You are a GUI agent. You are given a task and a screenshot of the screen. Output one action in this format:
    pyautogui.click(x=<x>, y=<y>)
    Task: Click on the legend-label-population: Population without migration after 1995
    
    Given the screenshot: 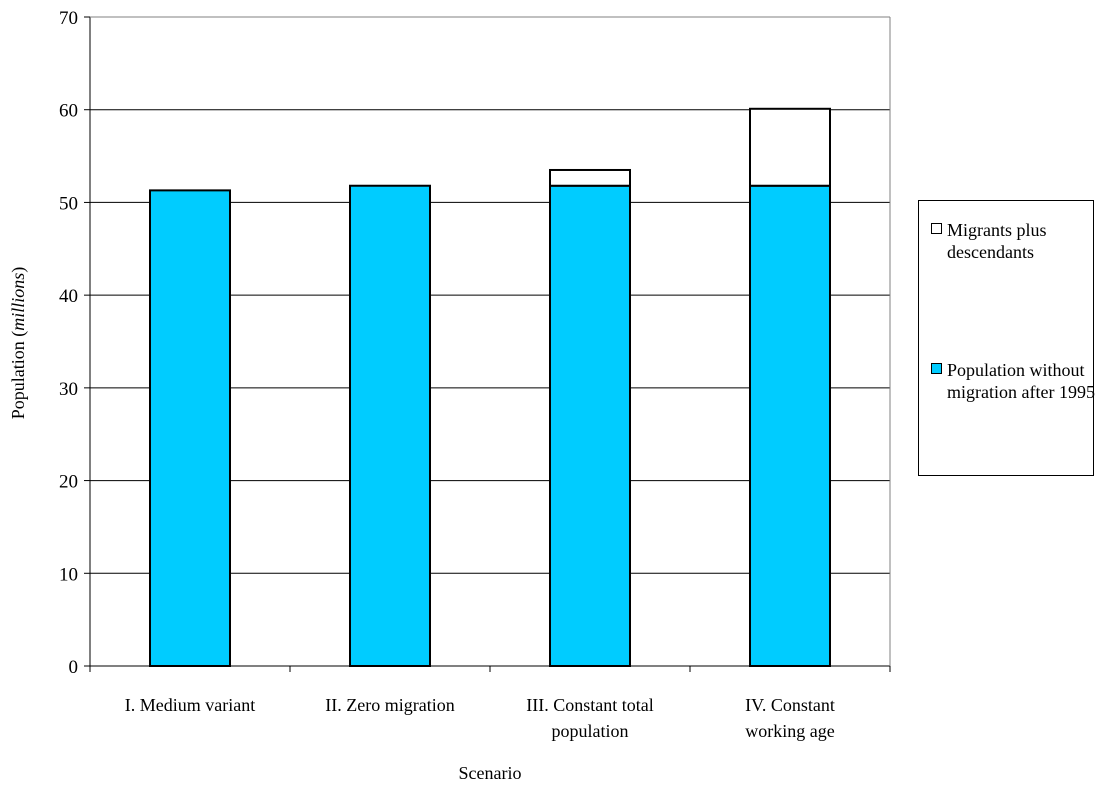 What is the action you would take?
    pyautogui.click(x=1021, y=381)
    